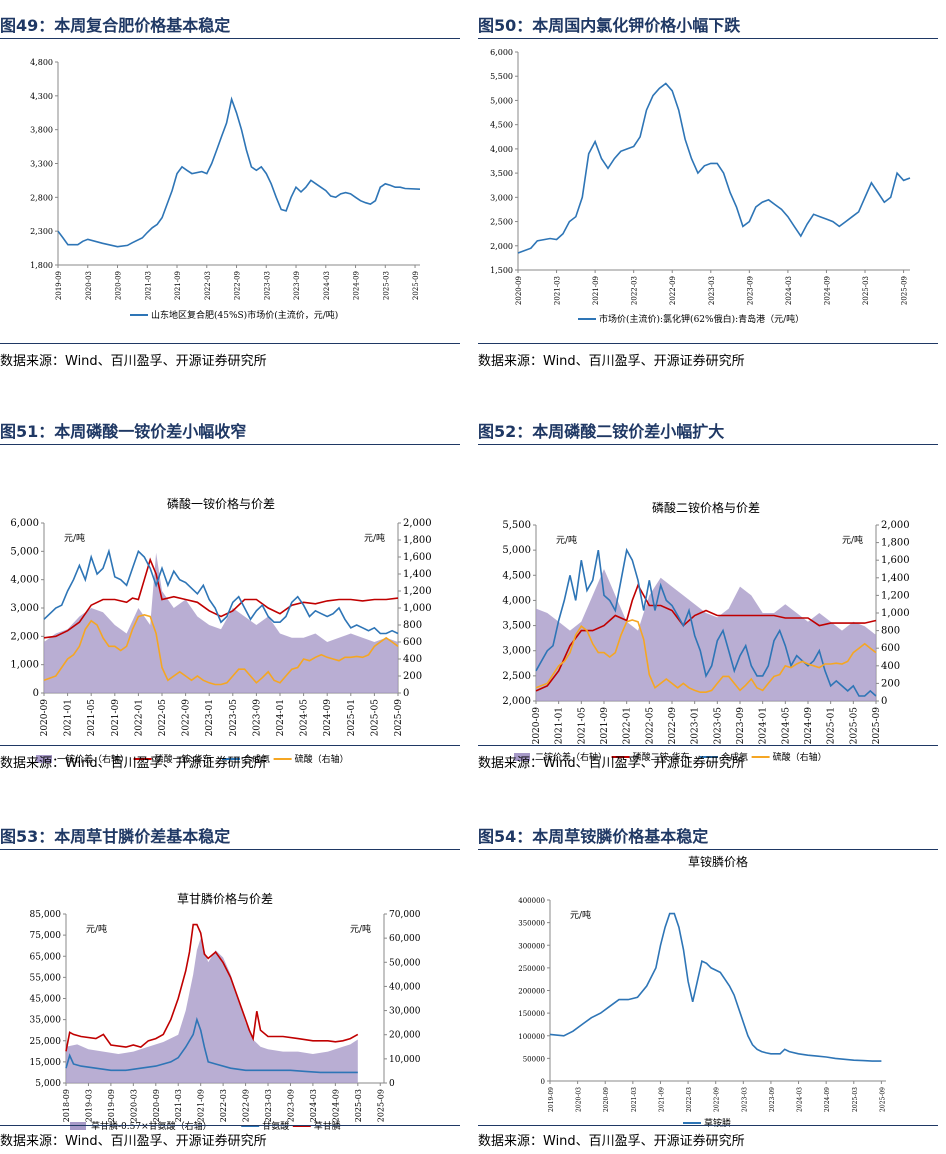 The height and width of the screenshot is (1154, 946). I want to click on y-right-tick-label: 70,000, so click(405, 915).